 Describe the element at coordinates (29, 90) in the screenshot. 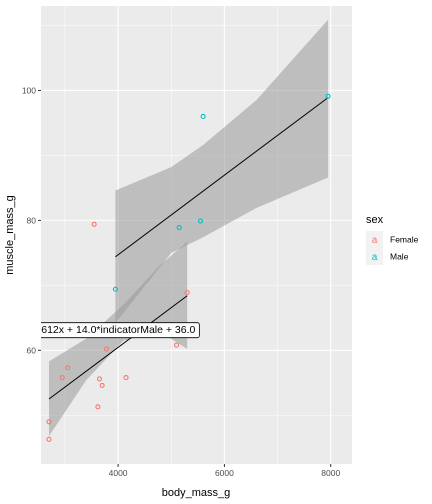

I see `y-tick-label: 100` at that location.